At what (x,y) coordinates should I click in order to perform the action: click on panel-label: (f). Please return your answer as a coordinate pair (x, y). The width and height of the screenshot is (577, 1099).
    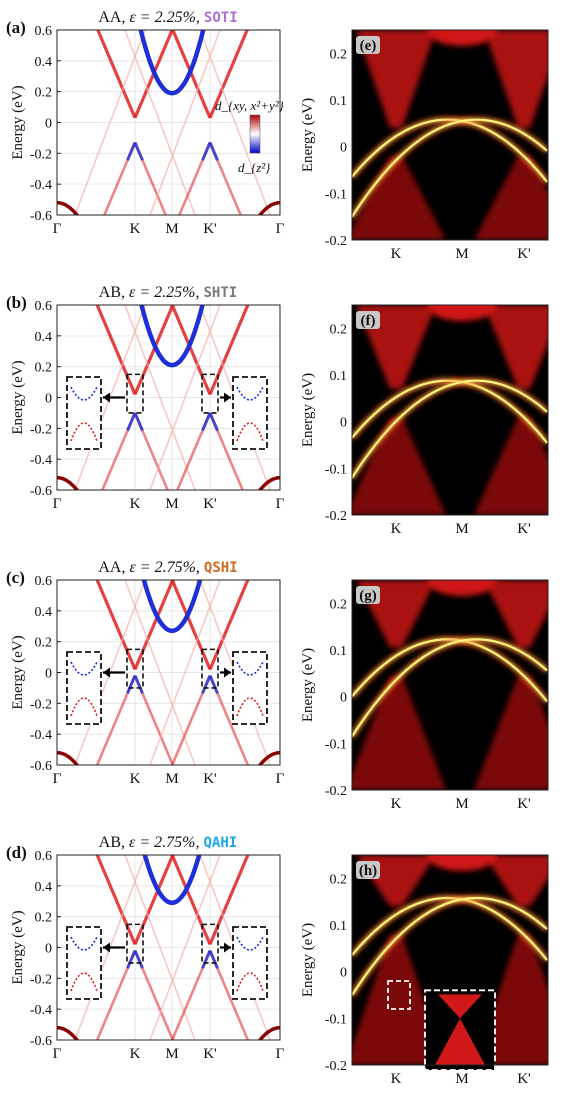
    Looking at the image, I should click on (368, 321).